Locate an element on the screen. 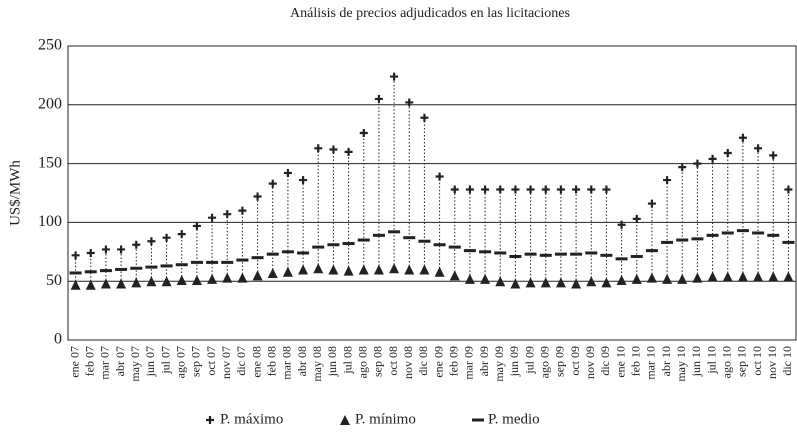  x-tick-label: jul 08 is located at coordinates (347, 360).